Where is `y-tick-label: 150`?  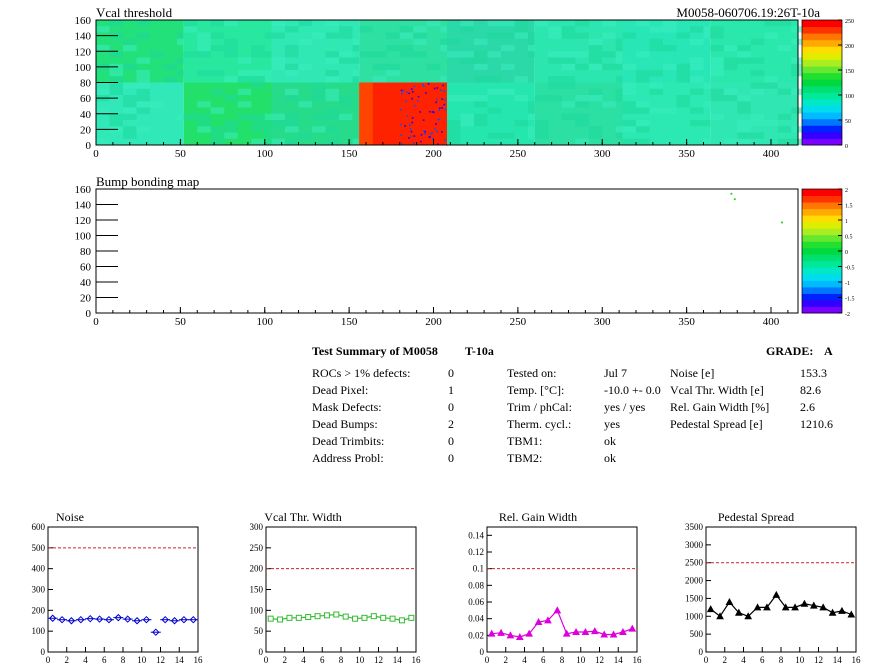
y-tick-label: 150 is located at coordinates (257, 590).